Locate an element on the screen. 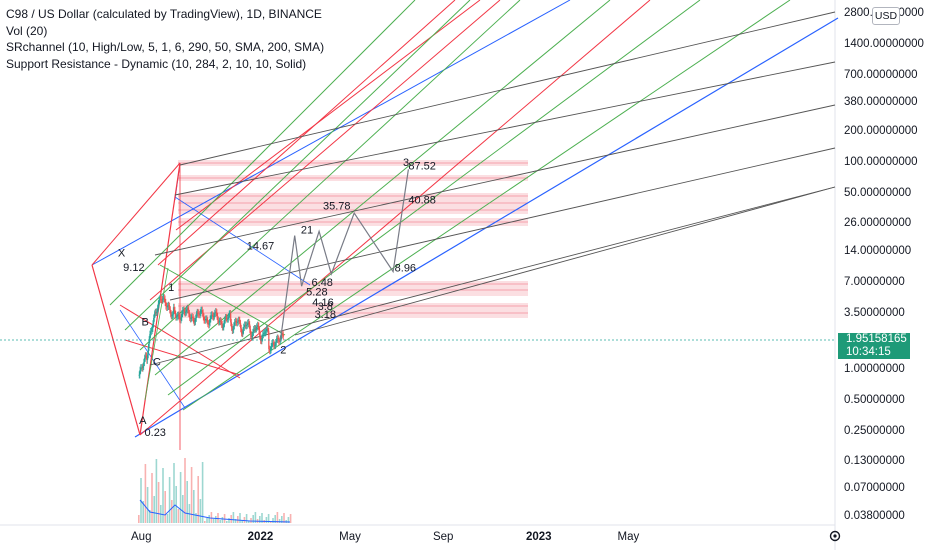  price-tick-label: 0.07000000 is located at coordinates (874, 488).